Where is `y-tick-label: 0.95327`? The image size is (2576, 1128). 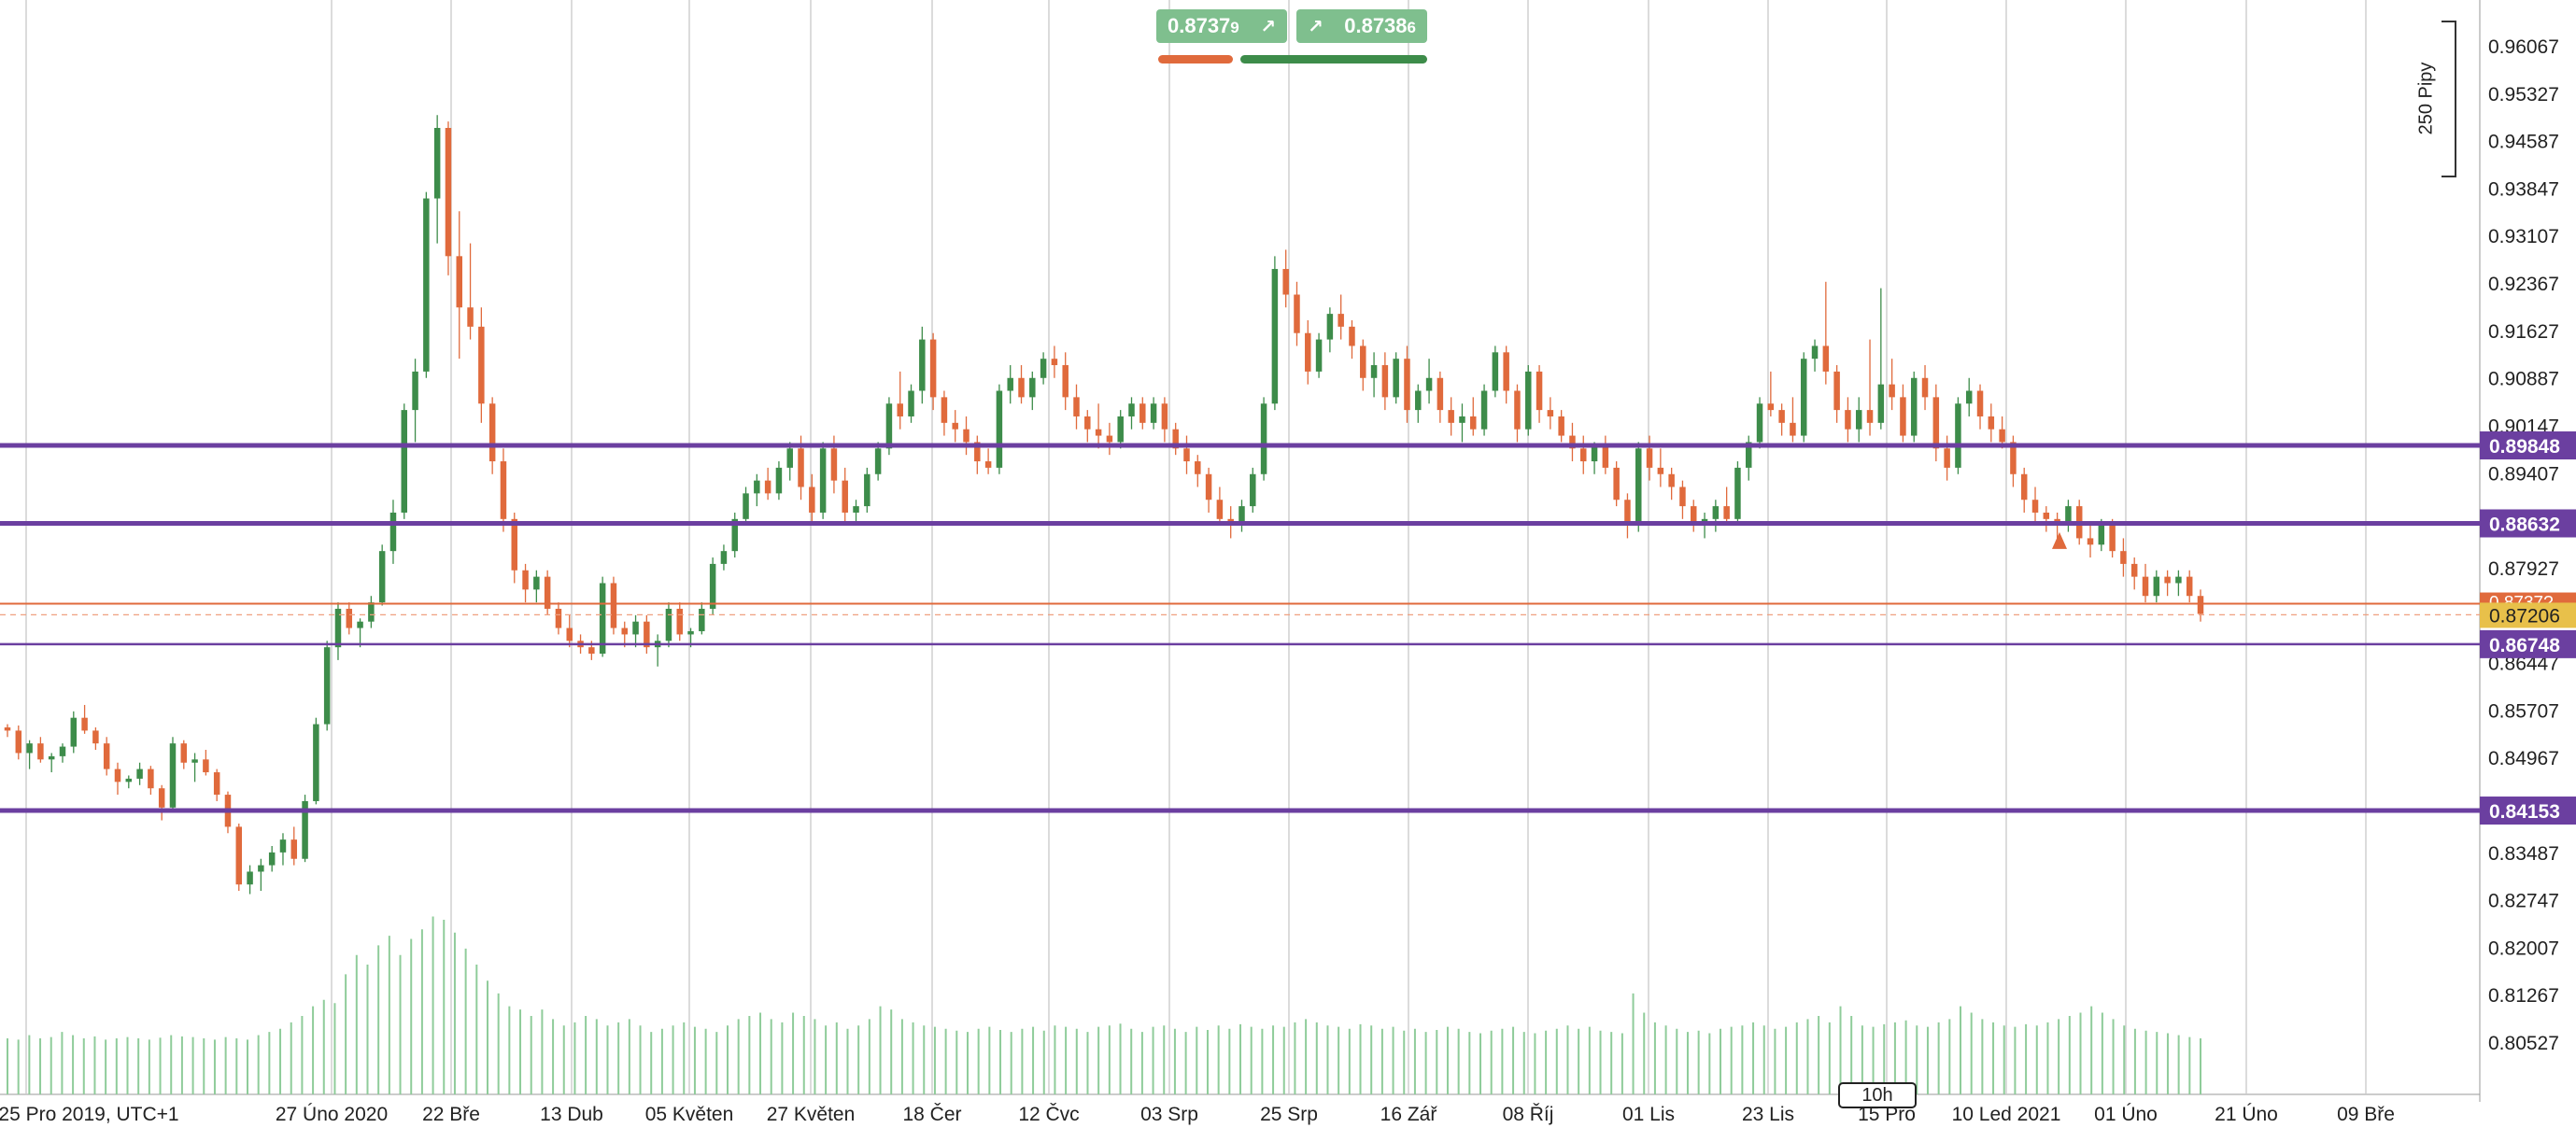 y-tick-label: 0.95327 is located at coordinates (2523, 95).